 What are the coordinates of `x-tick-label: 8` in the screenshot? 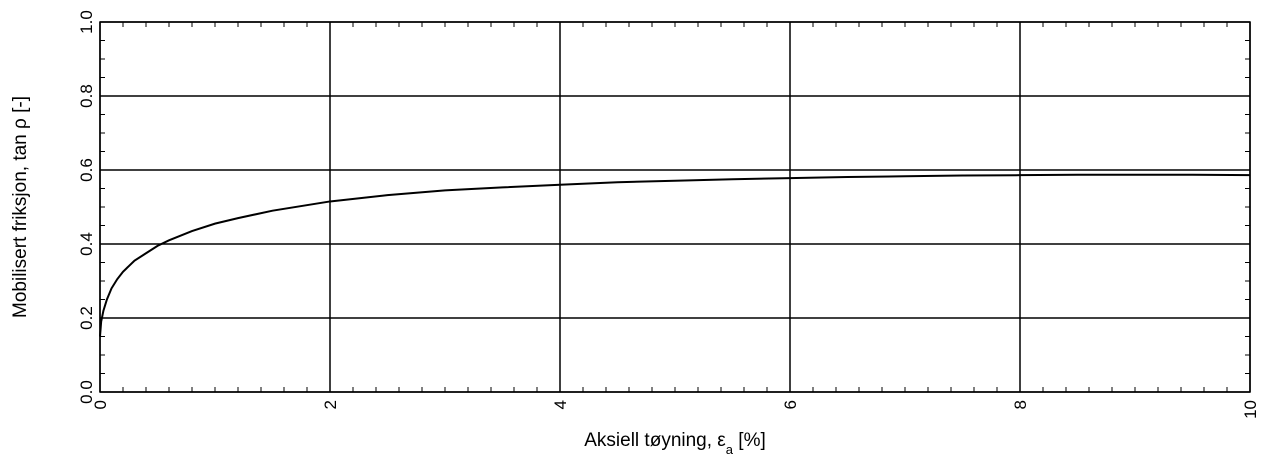 It's located at (1020, 404).